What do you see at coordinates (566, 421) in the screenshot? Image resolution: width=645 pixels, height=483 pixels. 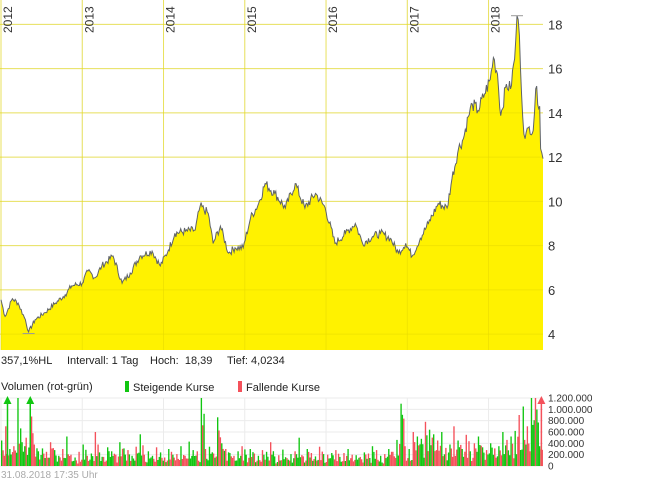 I see `volume-y-tick-label: 800.000` at bounding box center [566, 421].